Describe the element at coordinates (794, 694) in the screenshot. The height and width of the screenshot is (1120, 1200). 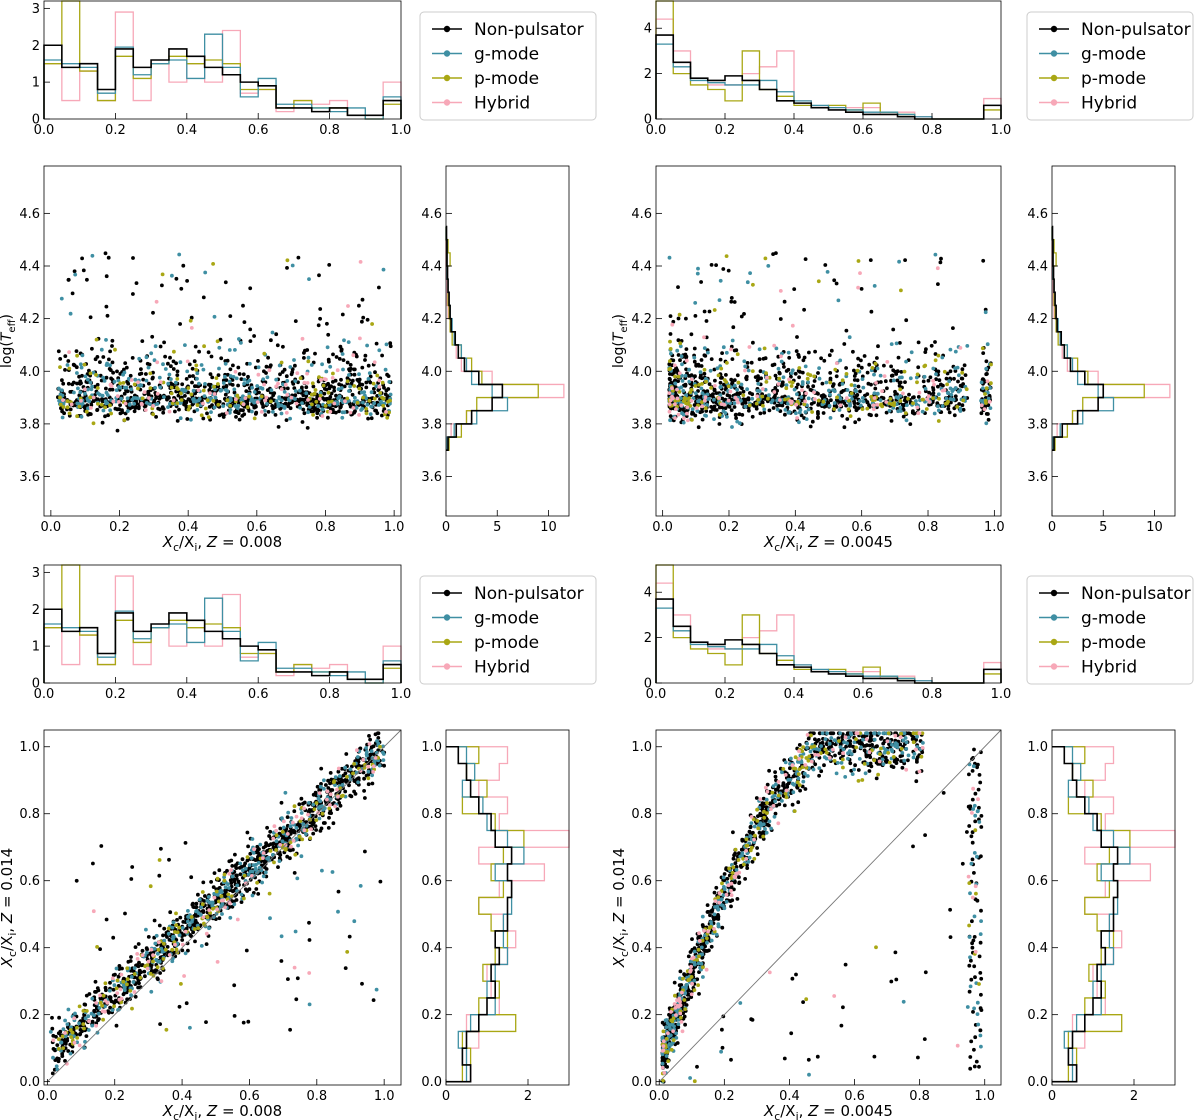
I see `x-tick-label: 0.4` at that location.